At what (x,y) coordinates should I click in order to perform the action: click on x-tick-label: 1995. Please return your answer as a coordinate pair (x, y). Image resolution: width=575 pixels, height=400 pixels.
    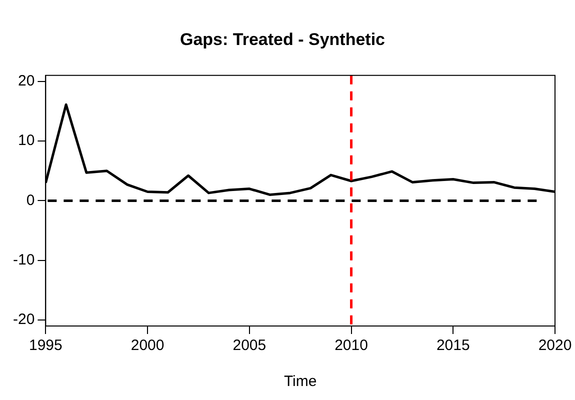
    Looking at the image, I should click on (45, 345).